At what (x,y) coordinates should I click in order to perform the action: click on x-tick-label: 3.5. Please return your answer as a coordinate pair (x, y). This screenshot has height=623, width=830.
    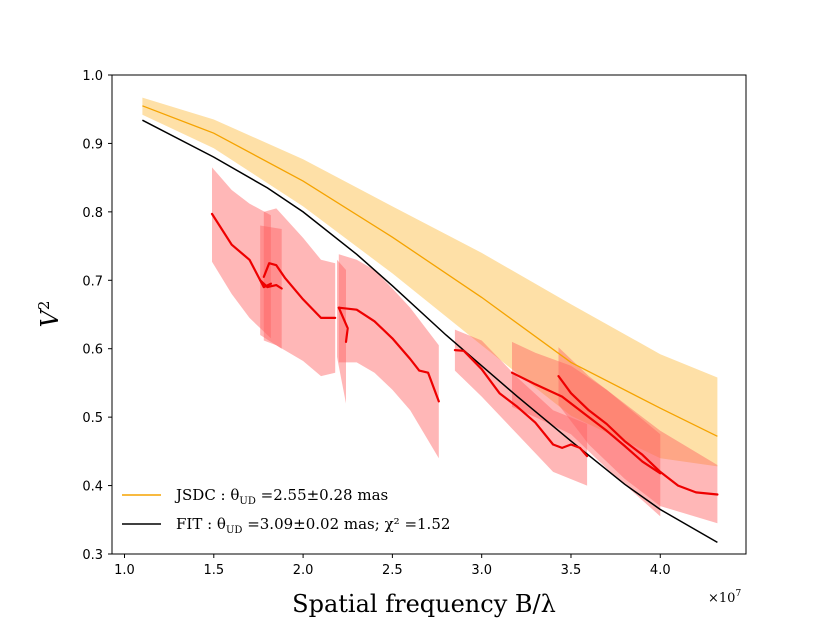
    Looking at the image, I should click on (571, 570).